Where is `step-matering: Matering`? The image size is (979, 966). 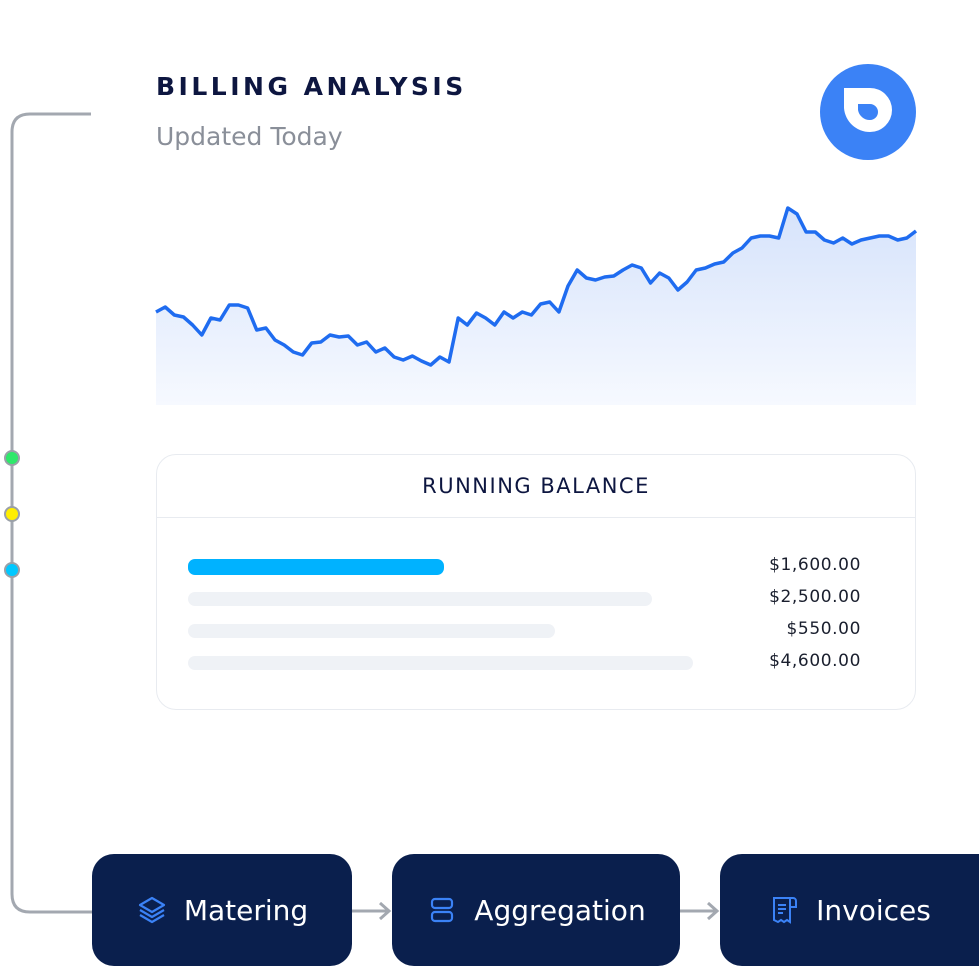 step-matering: Matering is located at coordinates (222, 910).